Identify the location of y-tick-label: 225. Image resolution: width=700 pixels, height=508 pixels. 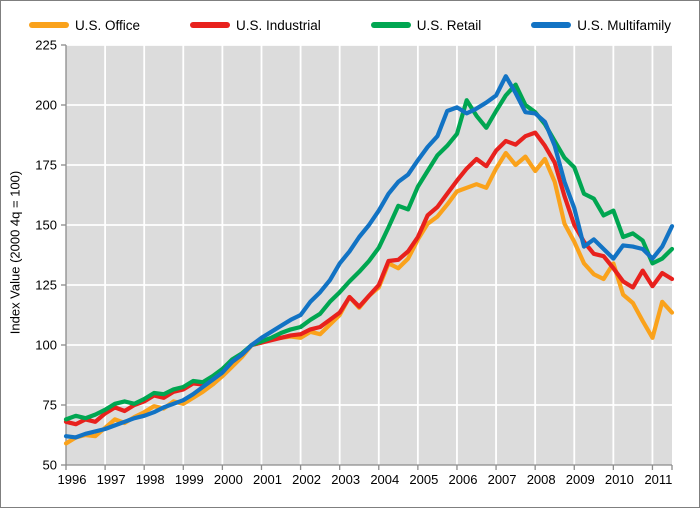
(46, 45).